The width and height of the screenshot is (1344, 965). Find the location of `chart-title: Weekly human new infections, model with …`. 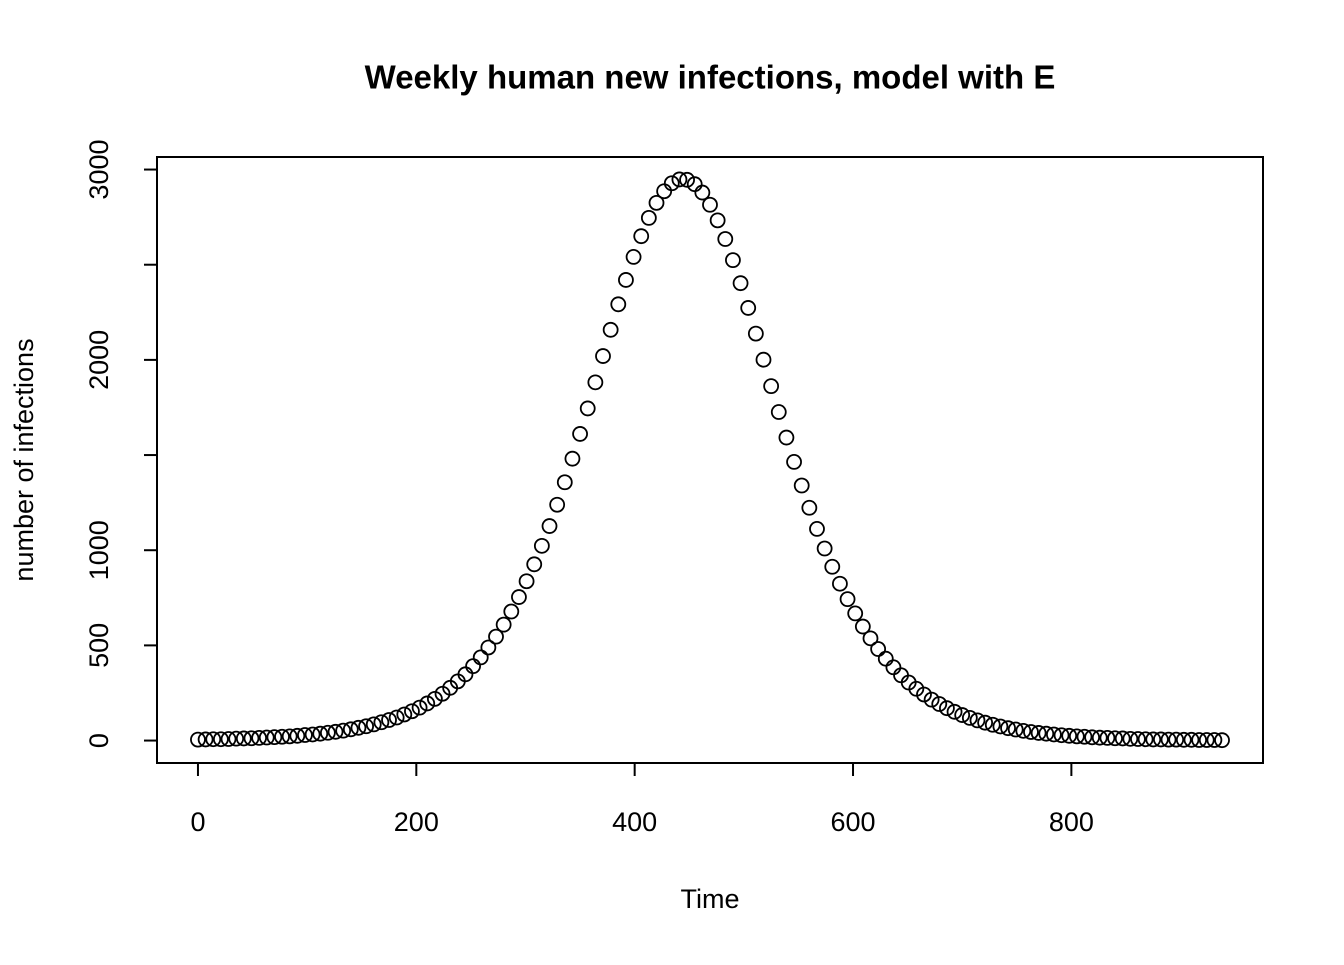

chart-title: Weekly human new infections, model with … is located at coordinates (710, 77).